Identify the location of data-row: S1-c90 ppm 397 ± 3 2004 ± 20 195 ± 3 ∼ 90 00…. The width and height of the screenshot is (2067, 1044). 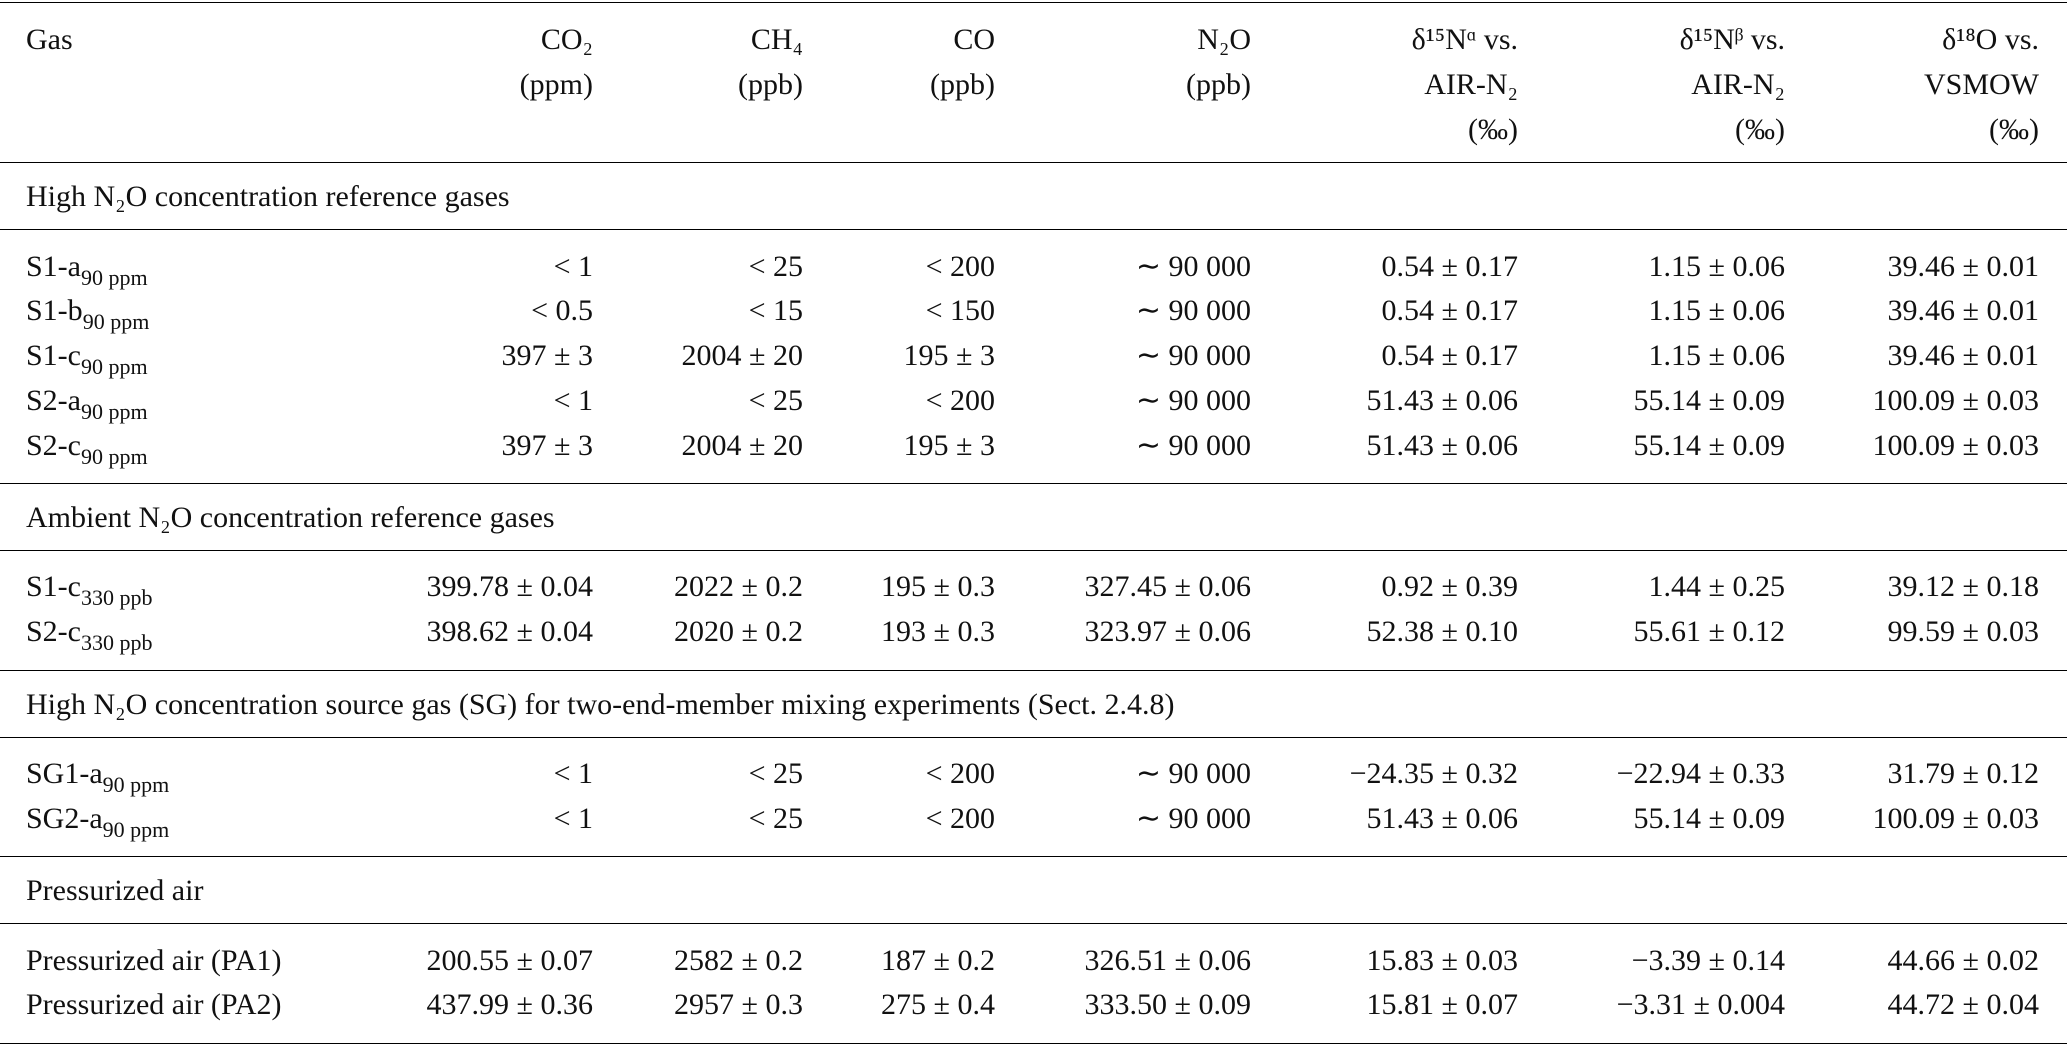
(1033, 356).